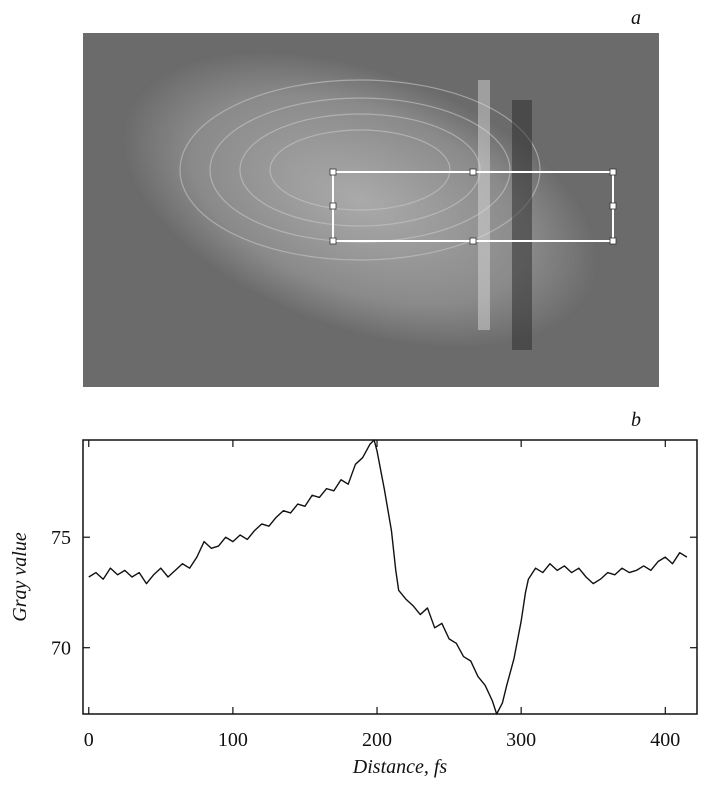  What do you see at coordinates (521, 740) in the screenshot?
I see `x-tick-label: 300` at bounding box center [521, 740].